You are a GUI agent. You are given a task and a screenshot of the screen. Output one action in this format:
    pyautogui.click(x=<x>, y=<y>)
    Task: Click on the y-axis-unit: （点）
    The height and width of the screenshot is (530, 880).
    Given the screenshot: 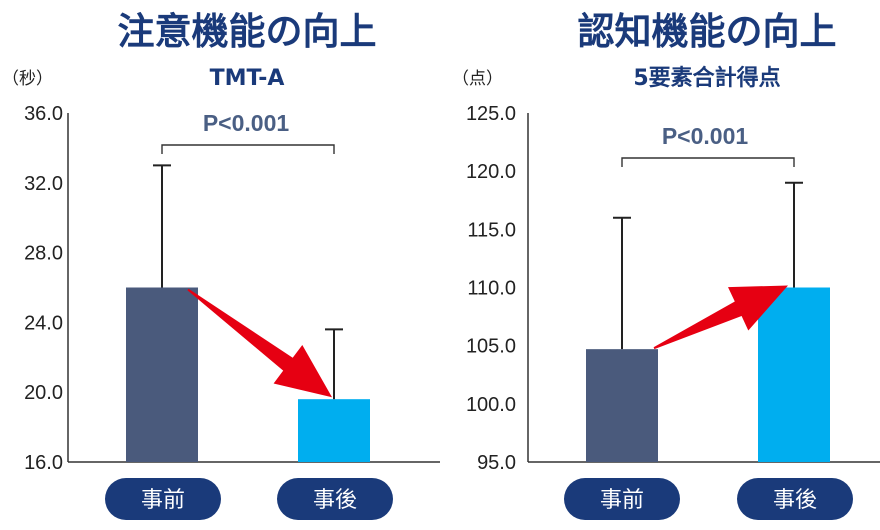 What is the action you would take?
    pyautogui.click(x=477, y=79)
    